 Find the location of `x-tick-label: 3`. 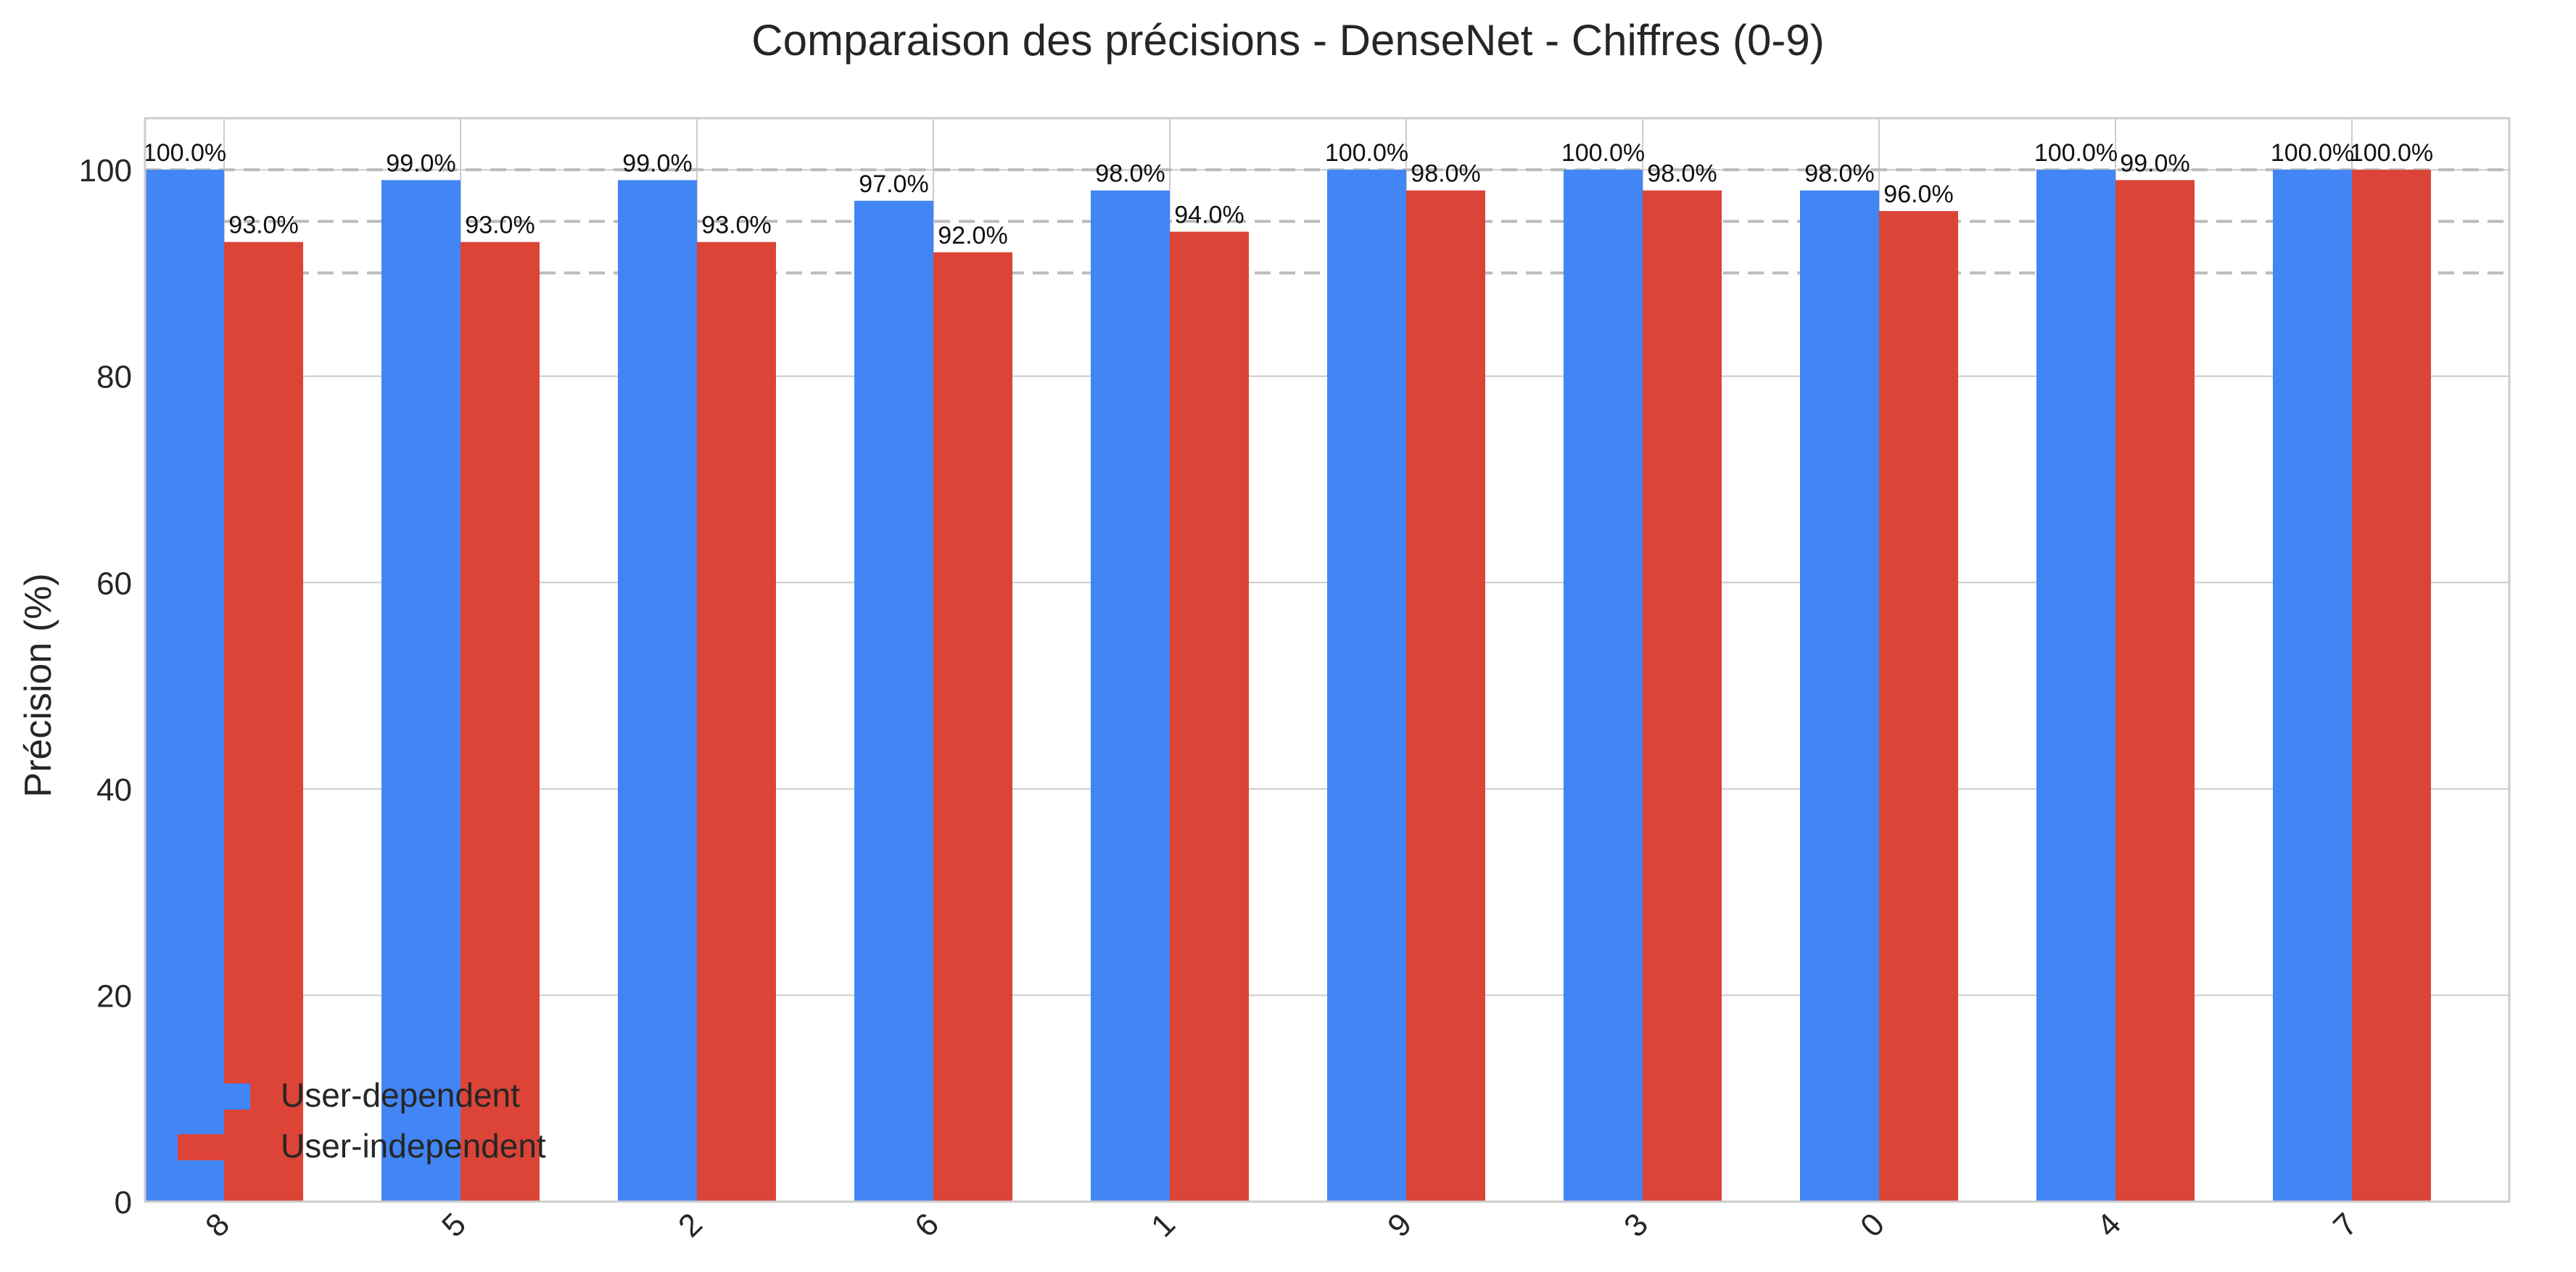

x-tick-label: 3 is located at coordinates (1636, 1225).